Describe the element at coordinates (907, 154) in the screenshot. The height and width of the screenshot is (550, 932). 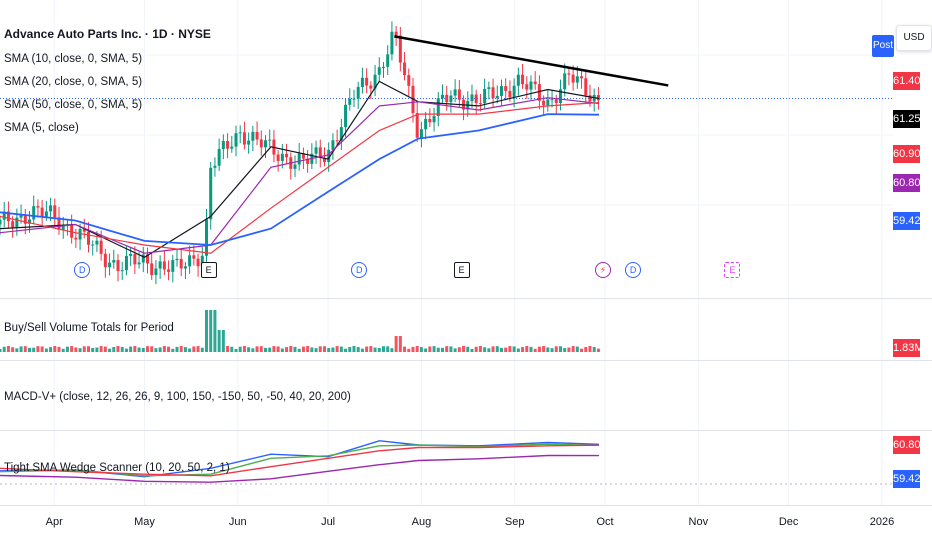
I see `price-tag-sma50: 60.90` at that location.